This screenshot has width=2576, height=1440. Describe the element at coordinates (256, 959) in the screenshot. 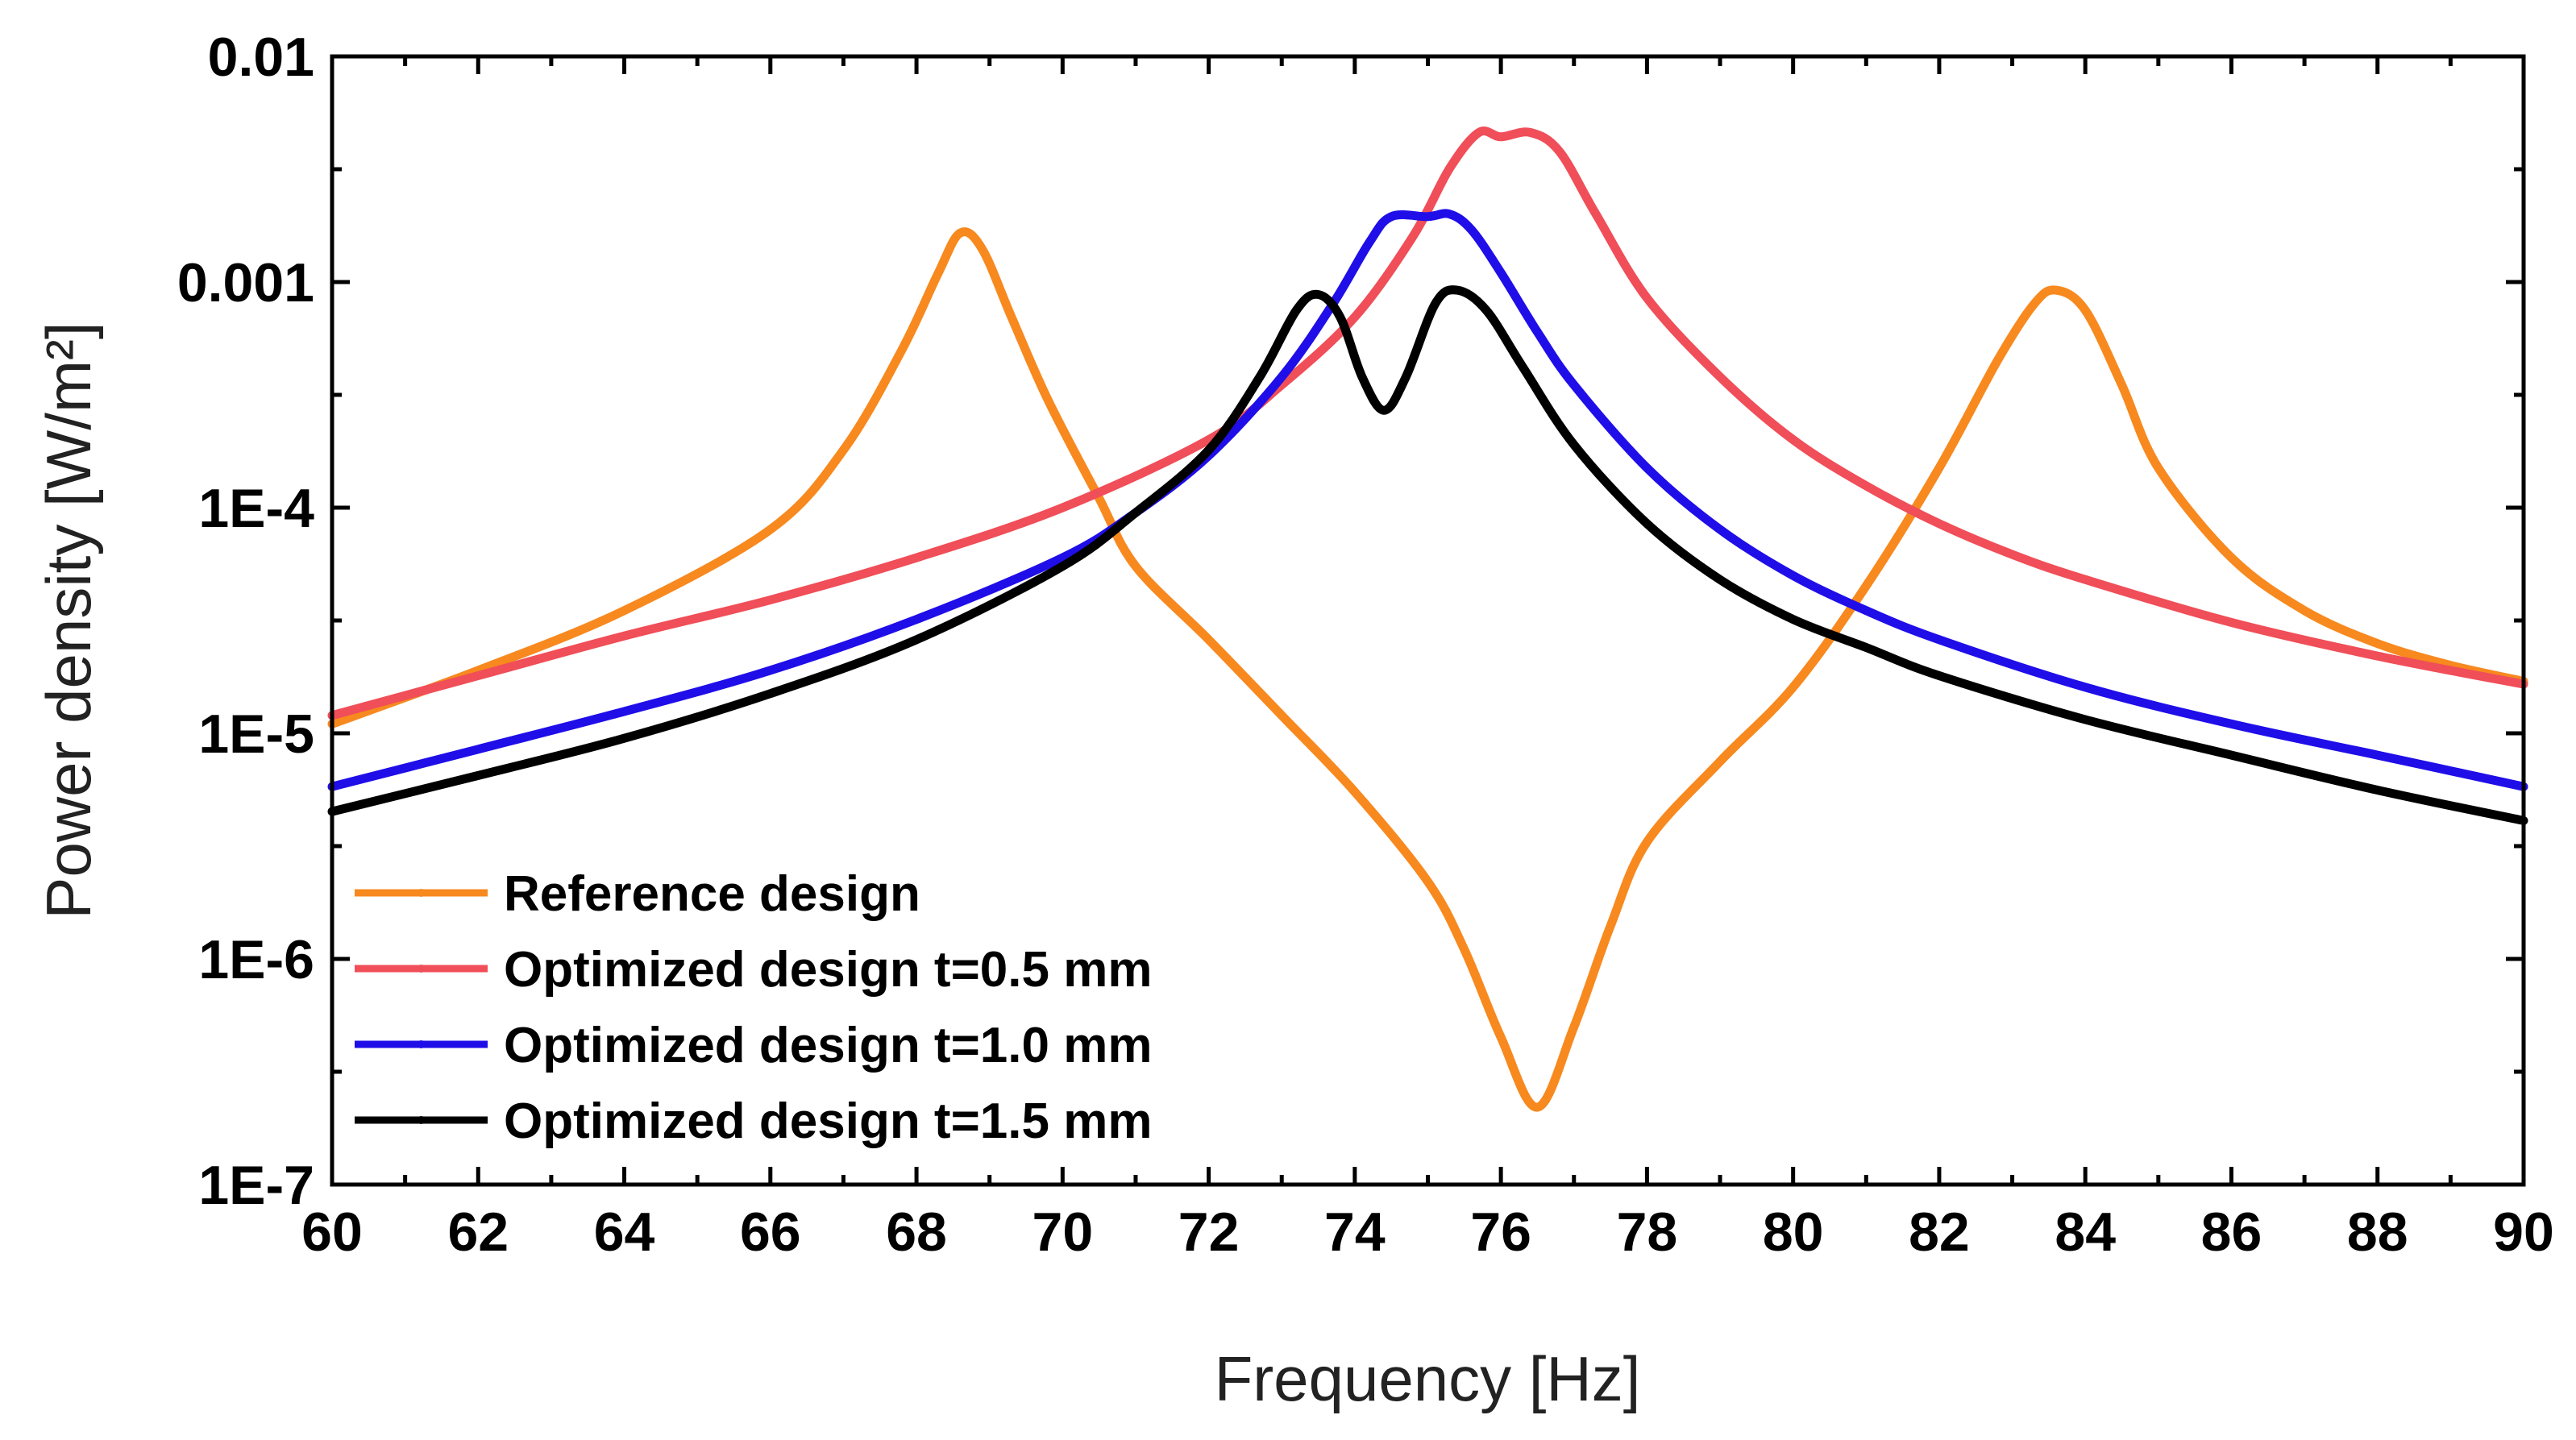

I see `y-tick-label: 1E-6` at that location.